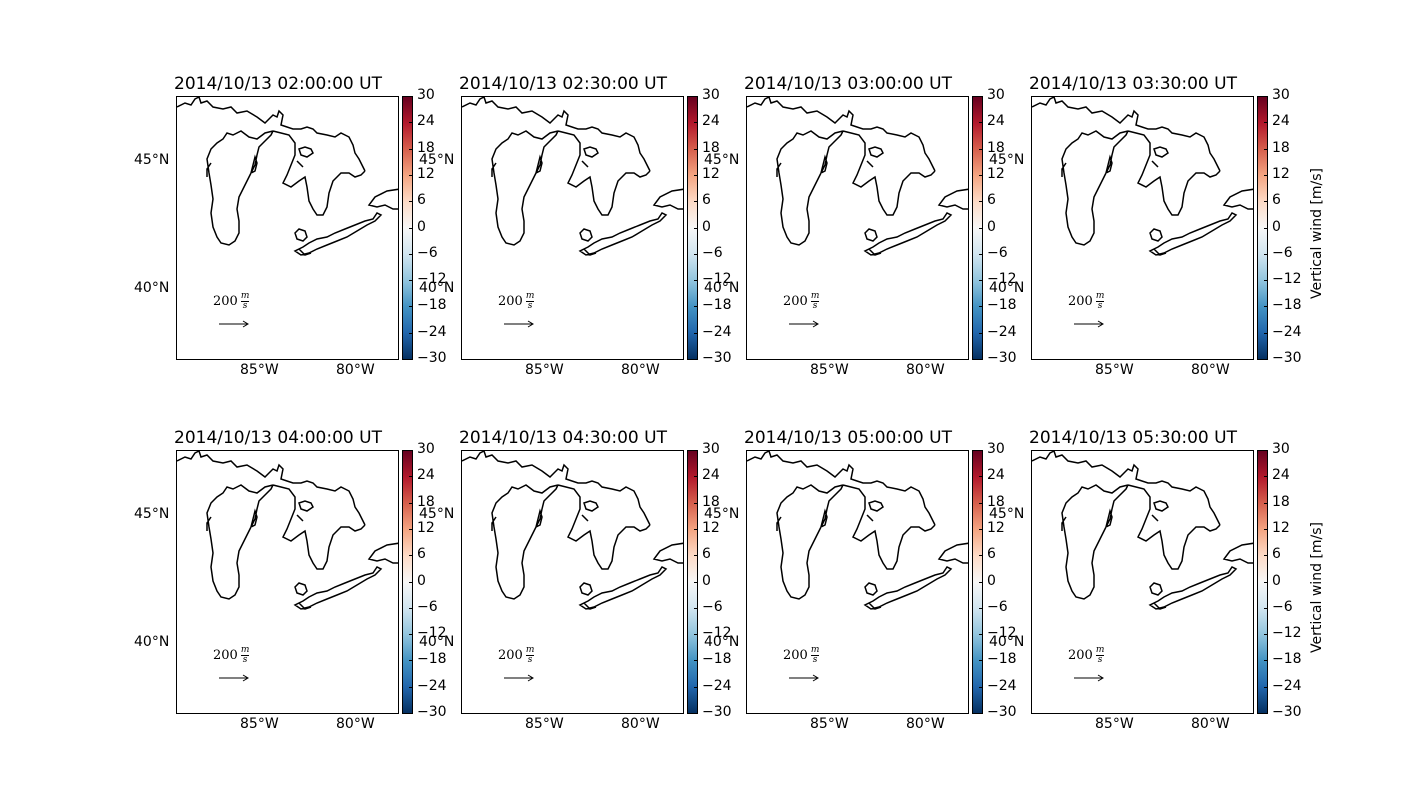 The image size is (1410, 810). Describe the element at coordinates (1089, 678) in the screenshot. I see `quiver-key-arrow` at that location.